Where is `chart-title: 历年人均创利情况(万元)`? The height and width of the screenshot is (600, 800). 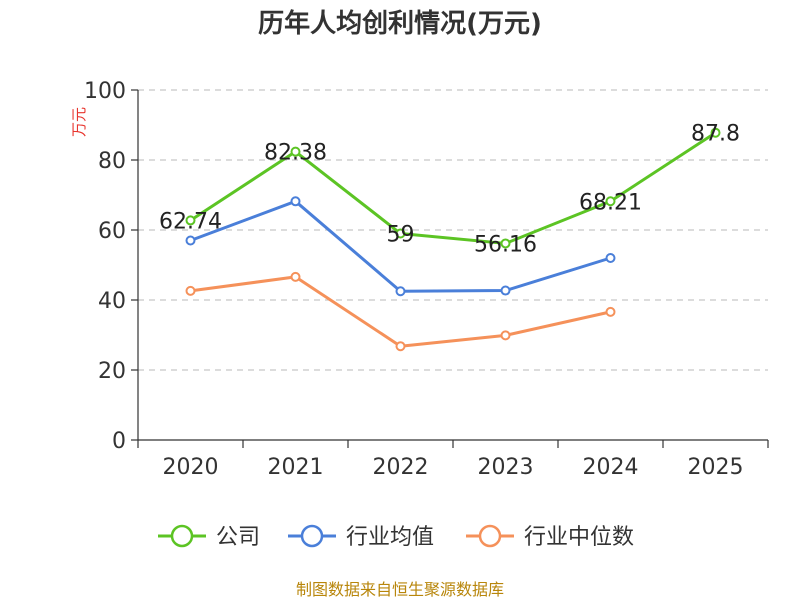
chart-title: 历年人均创利情况(万元) is located at coordinates (400, 23).